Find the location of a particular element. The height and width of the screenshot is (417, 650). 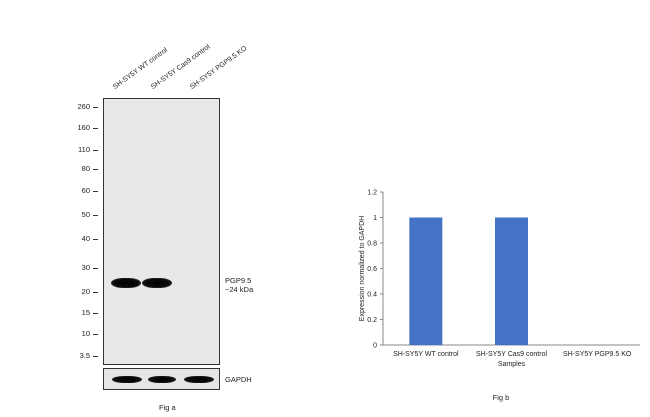

mw-marker-20: 20 is located at coordinates (85, 291).